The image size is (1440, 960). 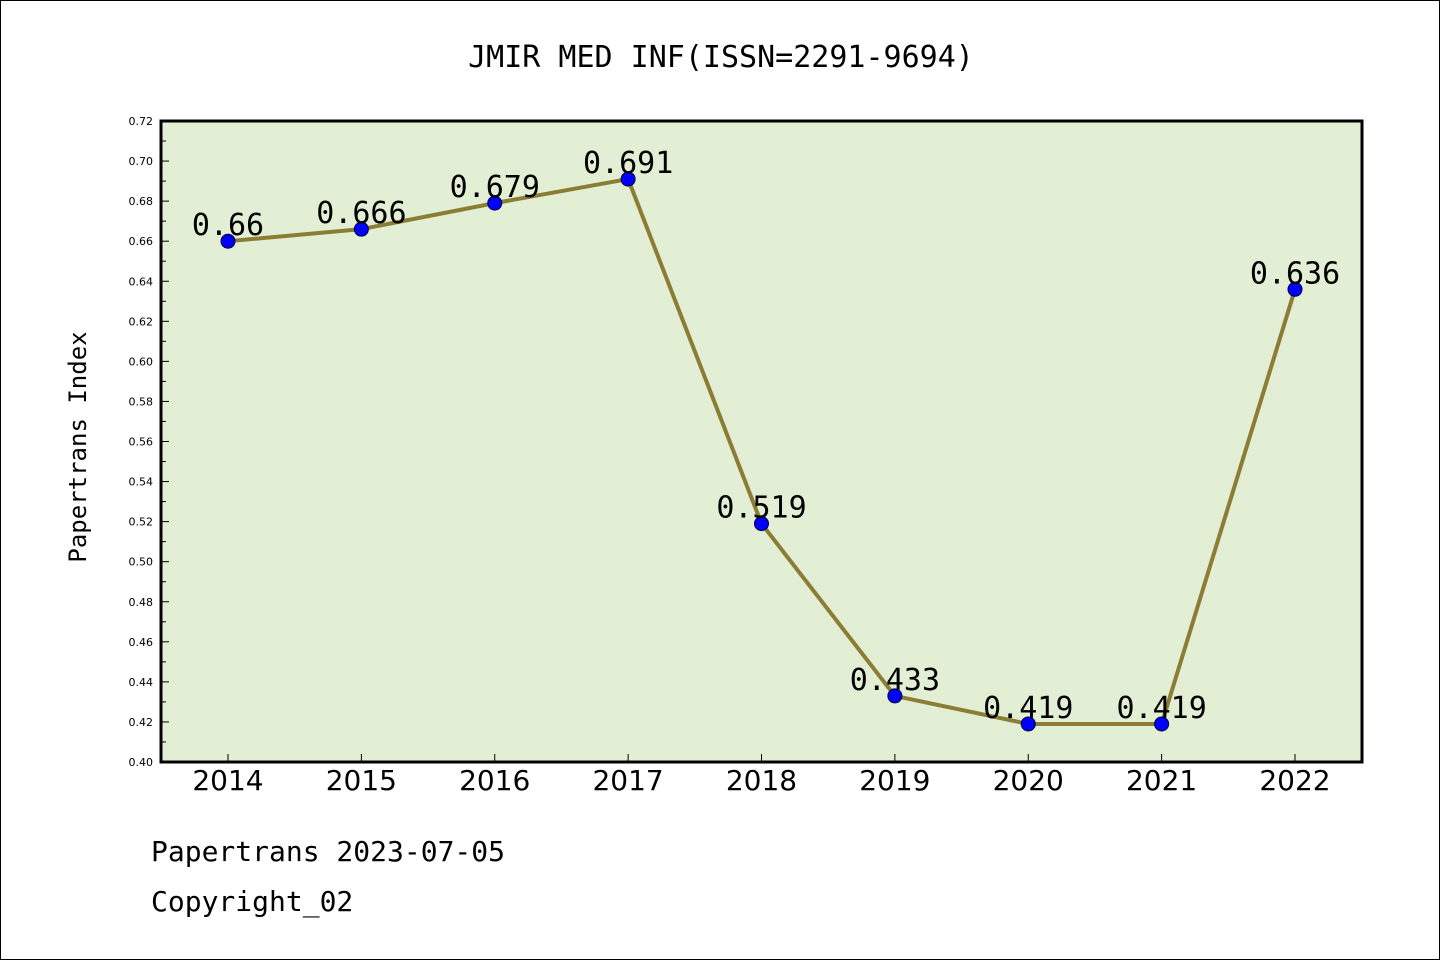 What do you see at coordinates (361, 213) in the screenshot?
I see `data-label: 0.666` at bounding box center [361, 213].